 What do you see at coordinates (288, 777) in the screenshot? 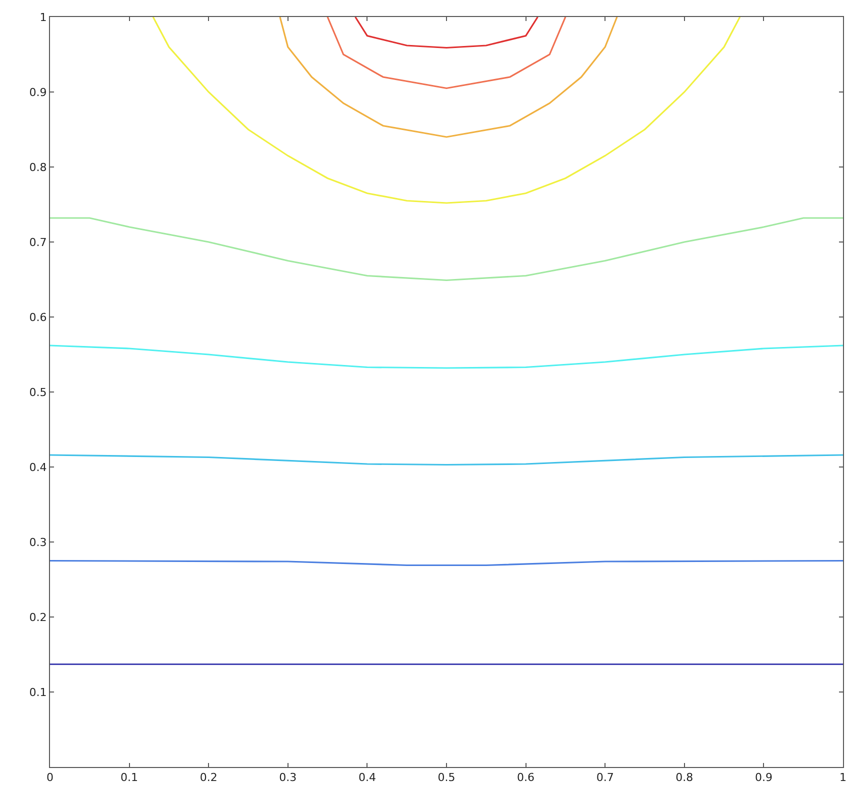
I see `x-tick-label: 0.3` at bounding box center [288, 777].